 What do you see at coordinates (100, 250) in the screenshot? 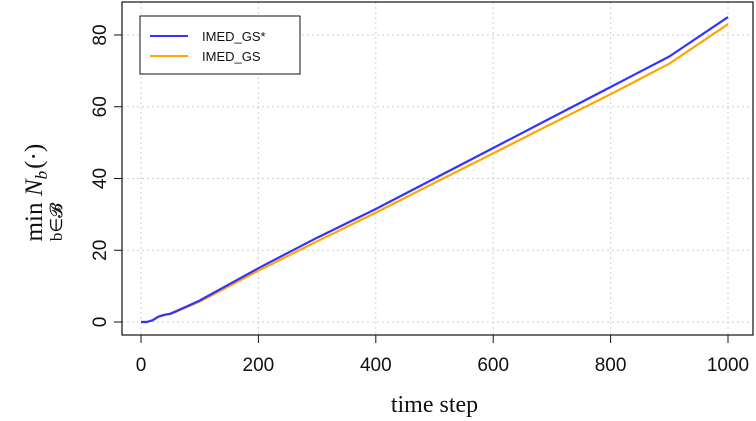
I see `y-tick-label: 20` at bounding box center [100, 250].